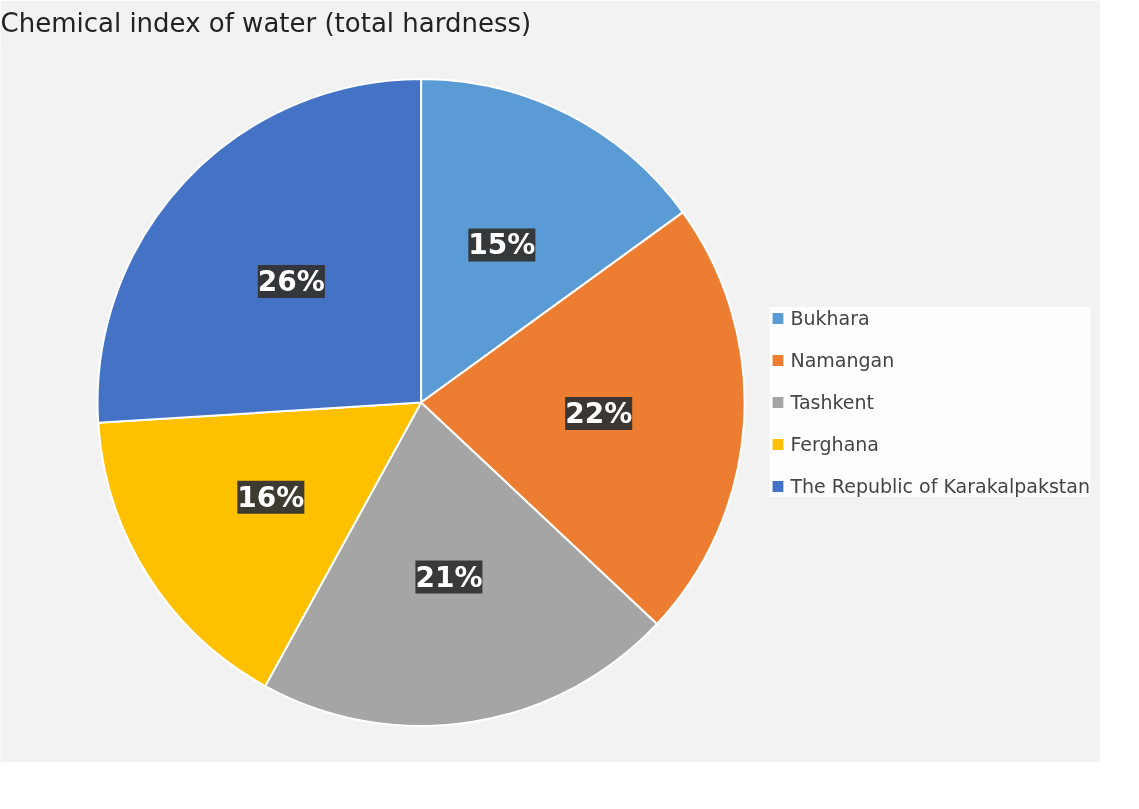 Image resolution: width=1139 pixels, height=809 pixels. Describe the element at coordinates (291, 281) in the screenshot. I see `data-label: 26%` at that location.